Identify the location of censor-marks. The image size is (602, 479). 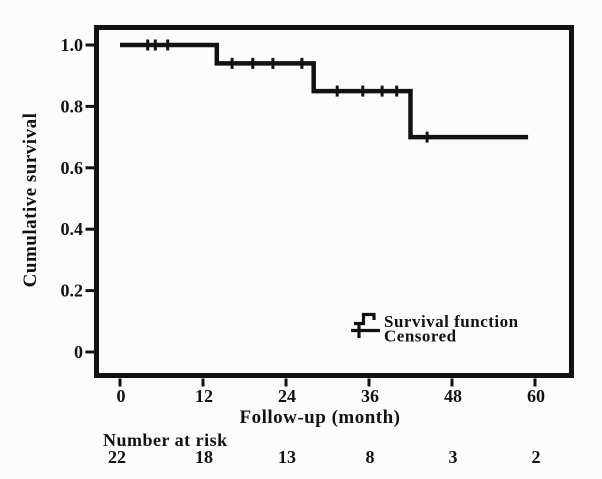
(287, 91).